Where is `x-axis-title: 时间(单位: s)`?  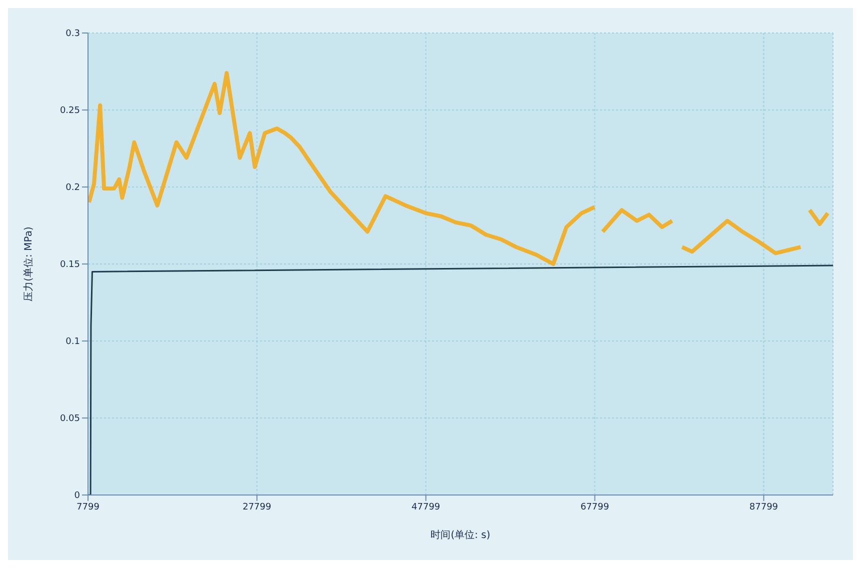
x-axis-title: 时间(单位: s) is located at coordinates (460, 535).